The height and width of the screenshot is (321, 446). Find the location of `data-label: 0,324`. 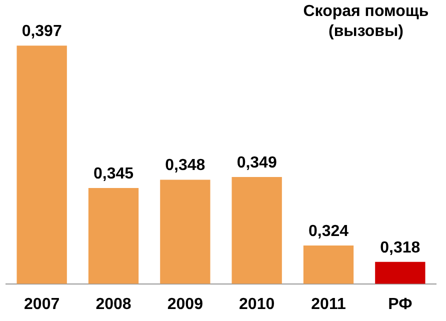

data-label: 0,324 is located at coordinates (328, 231).